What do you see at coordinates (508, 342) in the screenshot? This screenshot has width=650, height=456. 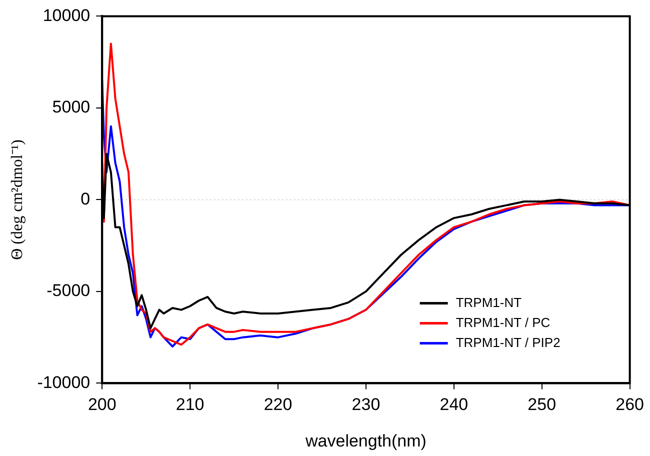 I see `legend-label: TRPM1-NT / PIP2` at bounding box center [508, 342].